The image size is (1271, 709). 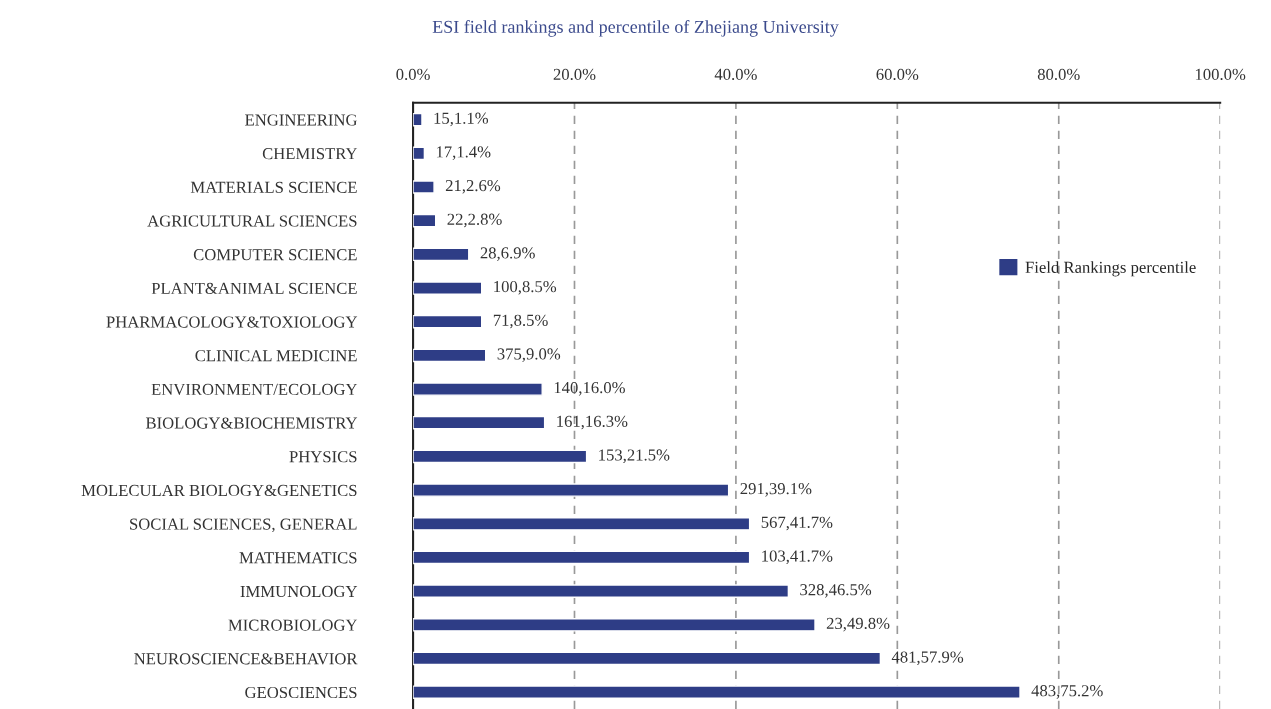 What do you see at coordinates (219, 490) in the screenshot?
I see `y-tick-label: MOLECULAR BIOLOGY&GENETICS` at bounding box center [219, 490].